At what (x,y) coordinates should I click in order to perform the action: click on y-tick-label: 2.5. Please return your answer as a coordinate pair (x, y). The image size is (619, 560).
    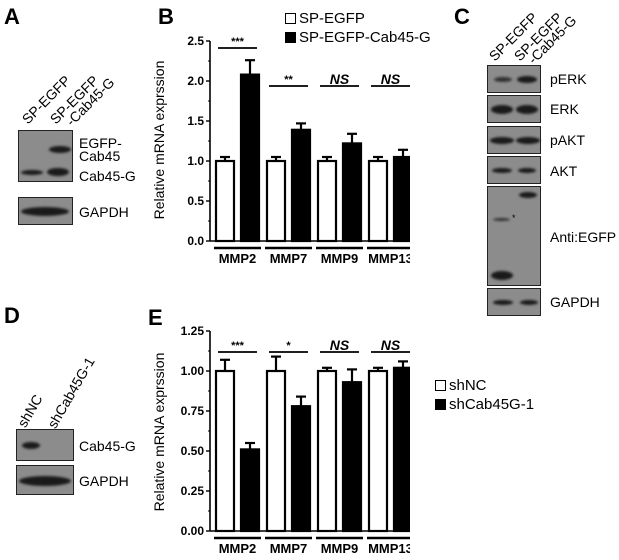
    Looking at the image, I should click on (195, 41).